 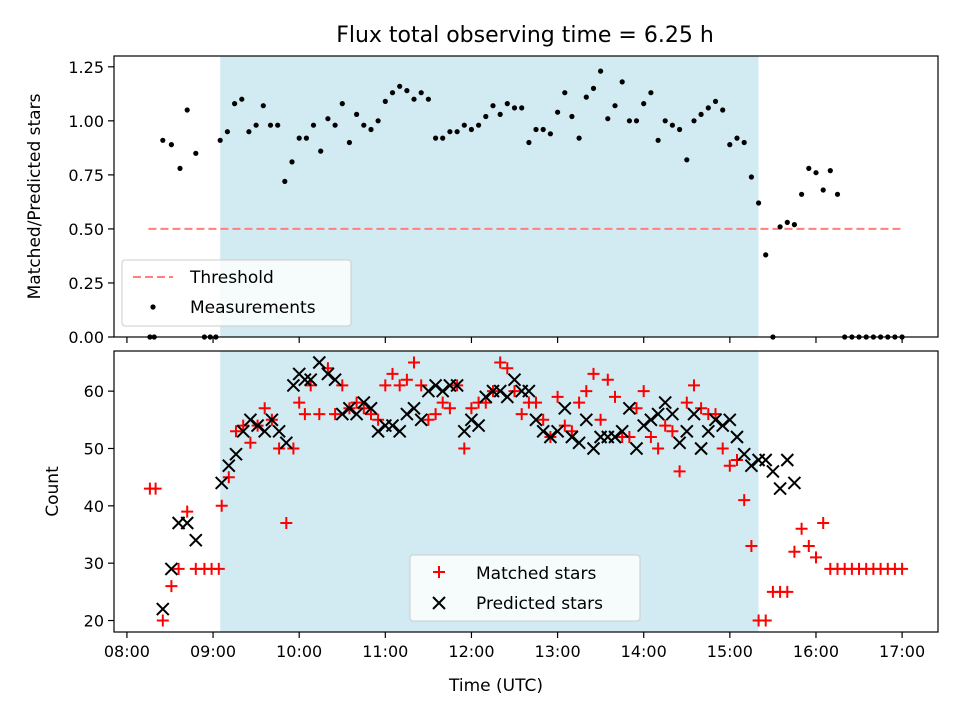 What do you see at coordinates (213, 651) in the screenshot?
I see `x-tick-label: 09:00` at bounding box center [213, 651].